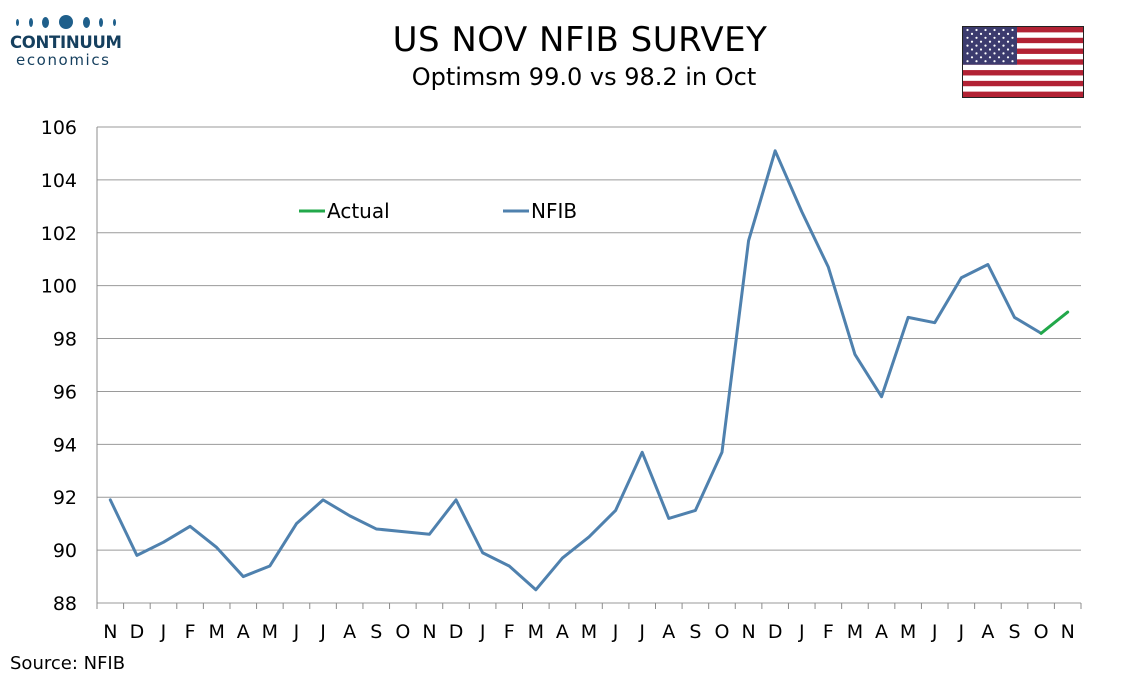 The width and height of the screenshot is (1134, 680). Describe the element at coordinates (65, 392) in the screenshot. I see `y-tick-label: 96` at that location.